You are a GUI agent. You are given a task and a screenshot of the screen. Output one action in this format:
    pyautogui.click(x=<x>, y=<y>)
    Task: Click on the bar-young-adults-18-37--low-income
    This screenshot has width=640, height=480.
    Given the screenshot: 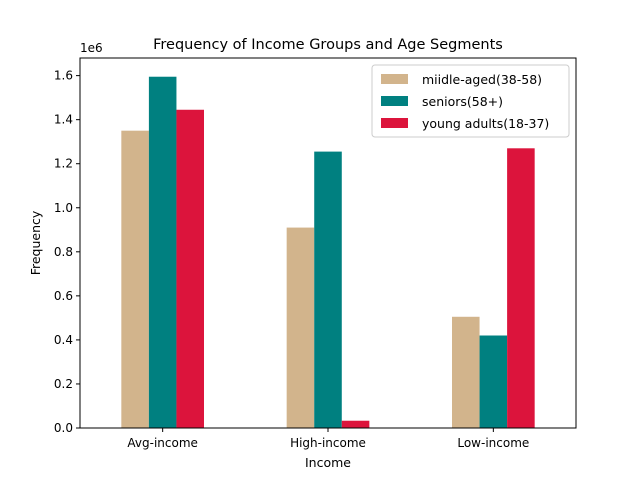 What is the action you would take?
    pyautogui.click(x=521, y=288)
    